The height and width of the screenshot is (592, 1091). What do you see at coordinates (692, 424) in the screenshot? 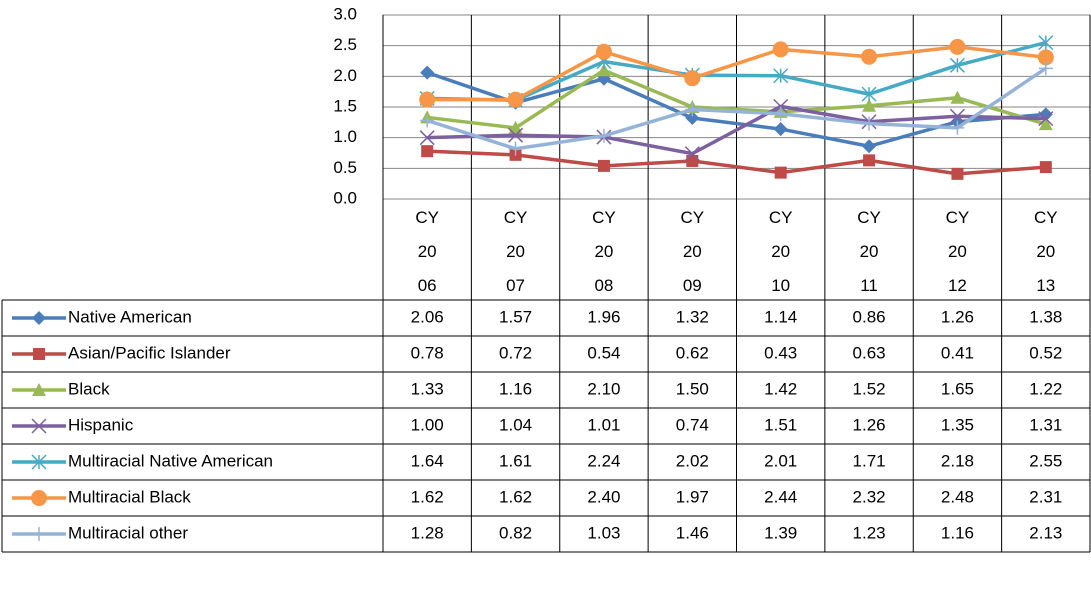
I see `table-value: 0.74` at bounding box center [692, 424].